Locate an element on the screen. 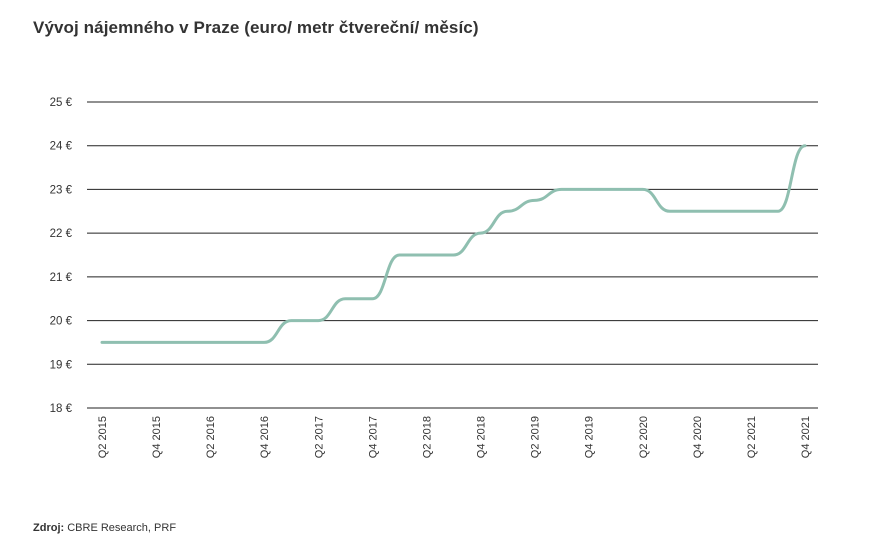  x-tick-label: Q2 2021 is located at coordinates (752, 437).